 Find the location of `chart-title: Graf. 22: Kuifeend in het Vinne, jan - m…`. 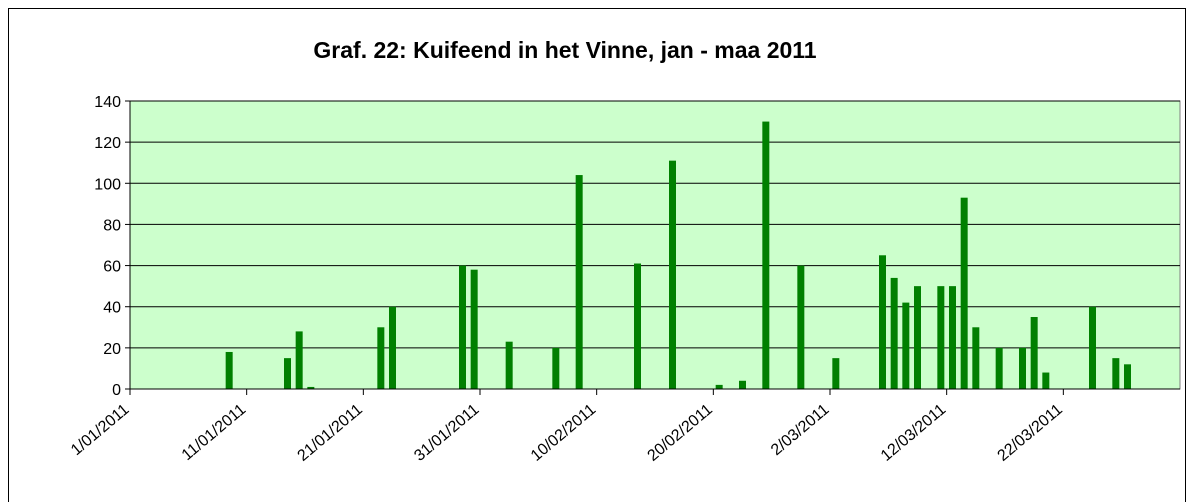

chart-title: Graf. 22: Kuifeend in het Vinne, jan - m… is located at coordinates (564, 50).